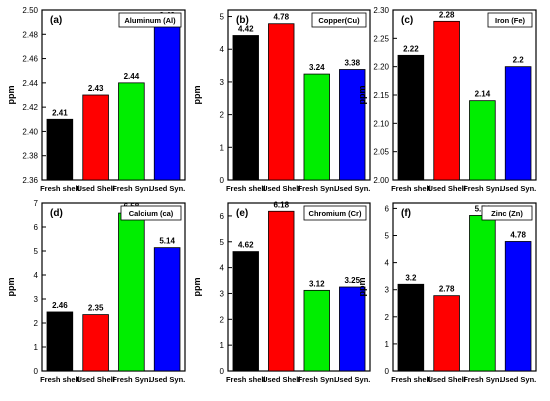  I want to click on bar-value-label: 2.28, so click(447, 14).